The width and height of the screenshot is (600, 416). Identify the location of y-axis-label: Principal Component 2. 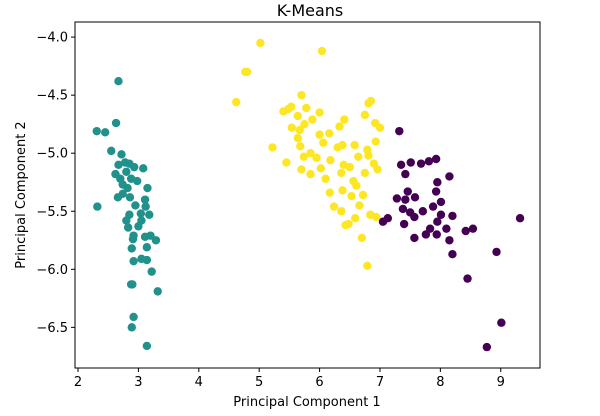
(21, 194).